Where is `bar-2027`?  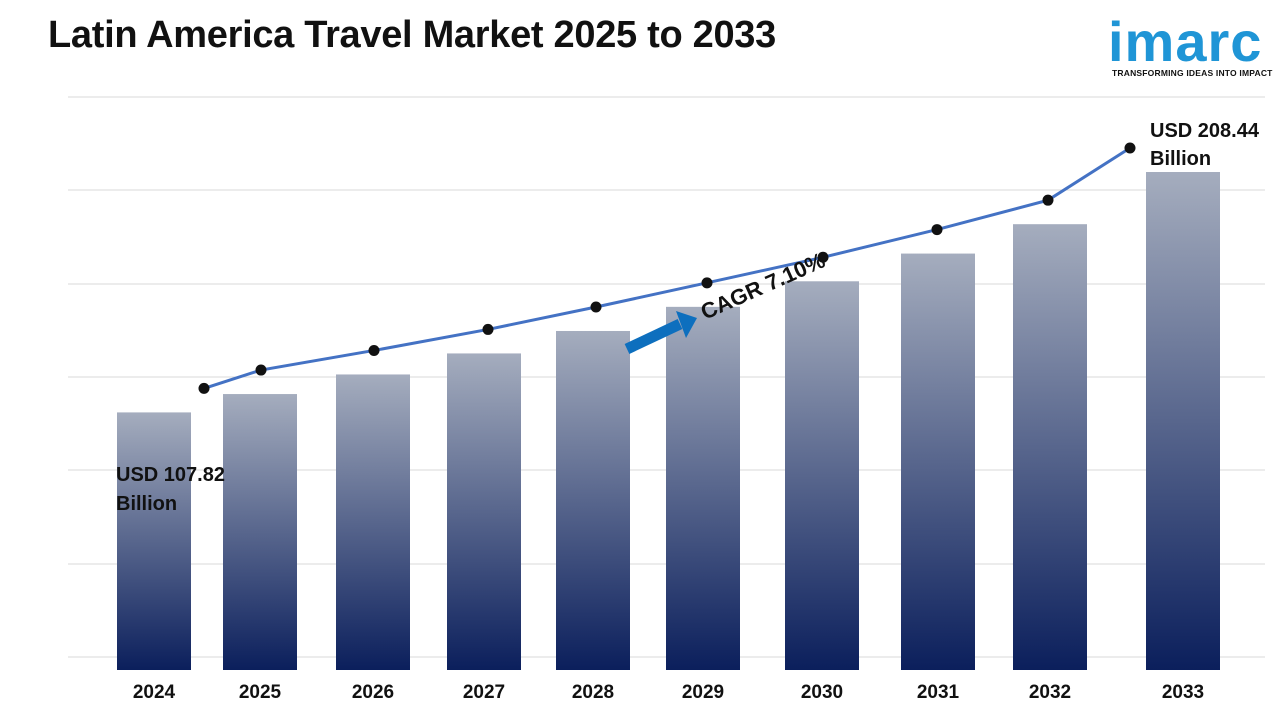
bar-2027 is located at coordinates (484, 511).